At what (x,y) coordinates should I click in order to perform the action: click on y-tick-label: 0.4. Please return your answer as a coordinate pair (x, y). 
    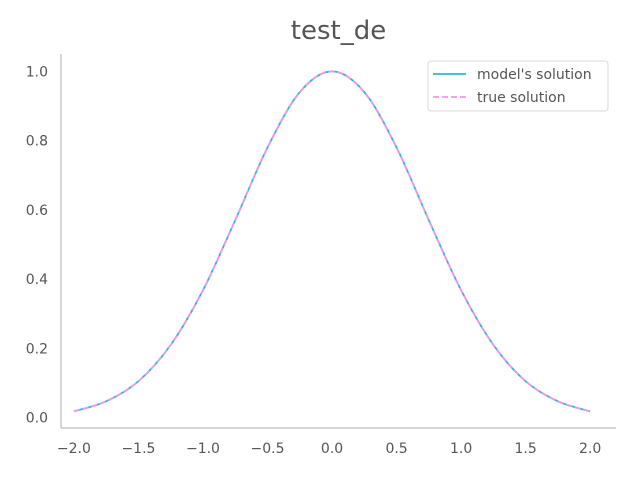
    Looking at the image, I should click on (37, 280).